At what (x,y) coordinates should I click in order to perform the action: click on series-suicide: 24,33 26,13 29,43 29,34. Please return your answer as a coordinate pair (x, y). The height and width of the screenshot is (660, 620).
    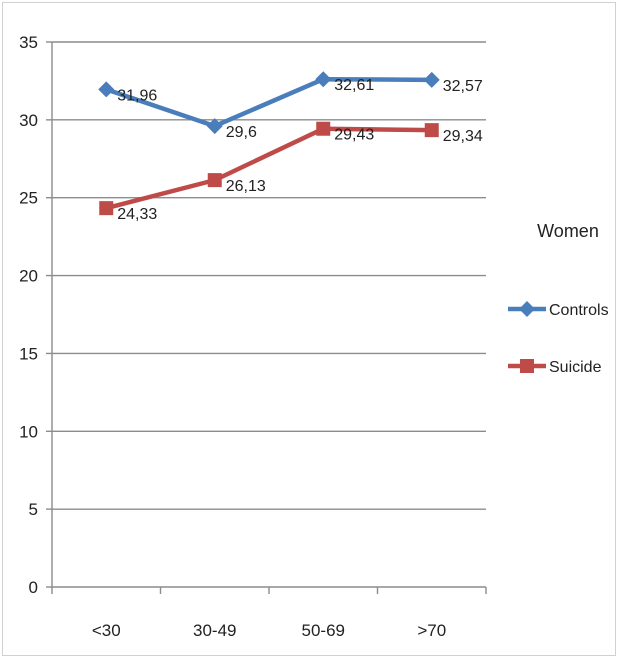
    Looking at the image, I should click on (291, 172).